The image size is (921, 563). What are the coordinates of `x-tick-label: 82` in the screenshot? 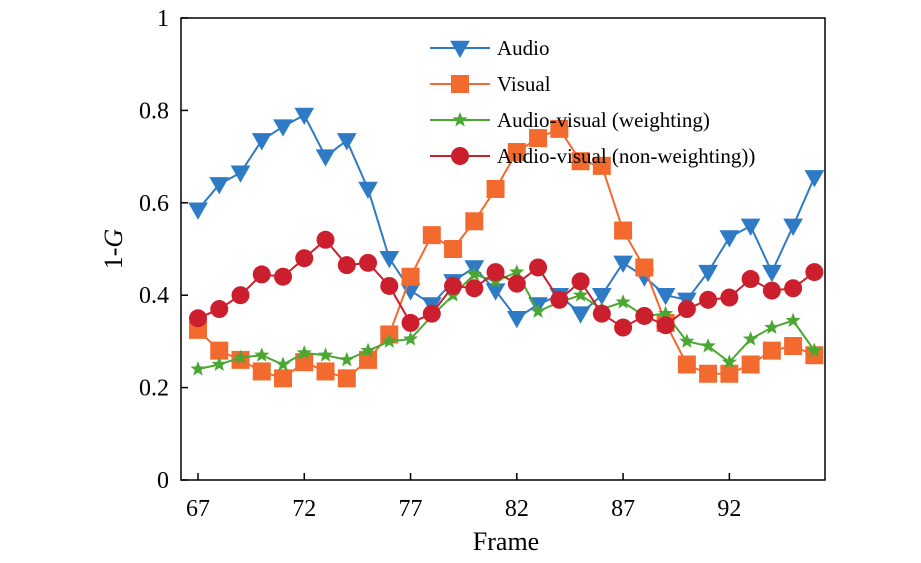 It's located at (517, 509).